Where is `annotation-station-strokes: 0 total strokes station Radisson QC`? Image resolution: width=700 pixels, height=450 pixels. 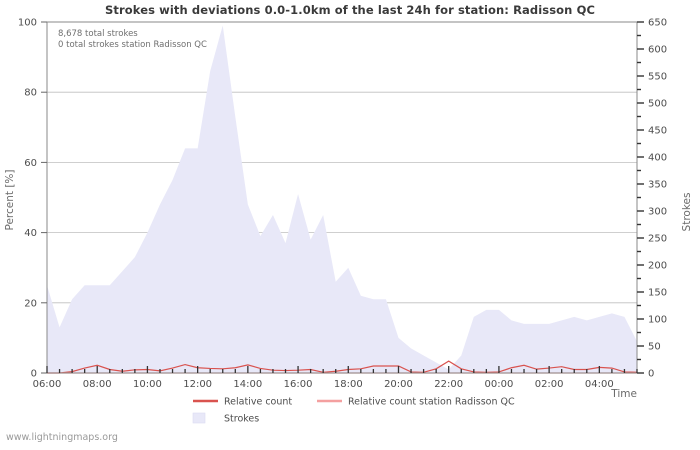 annotation-station-strokes: 0 total strokes station Radisson QC is located at coordinates (132, 45).